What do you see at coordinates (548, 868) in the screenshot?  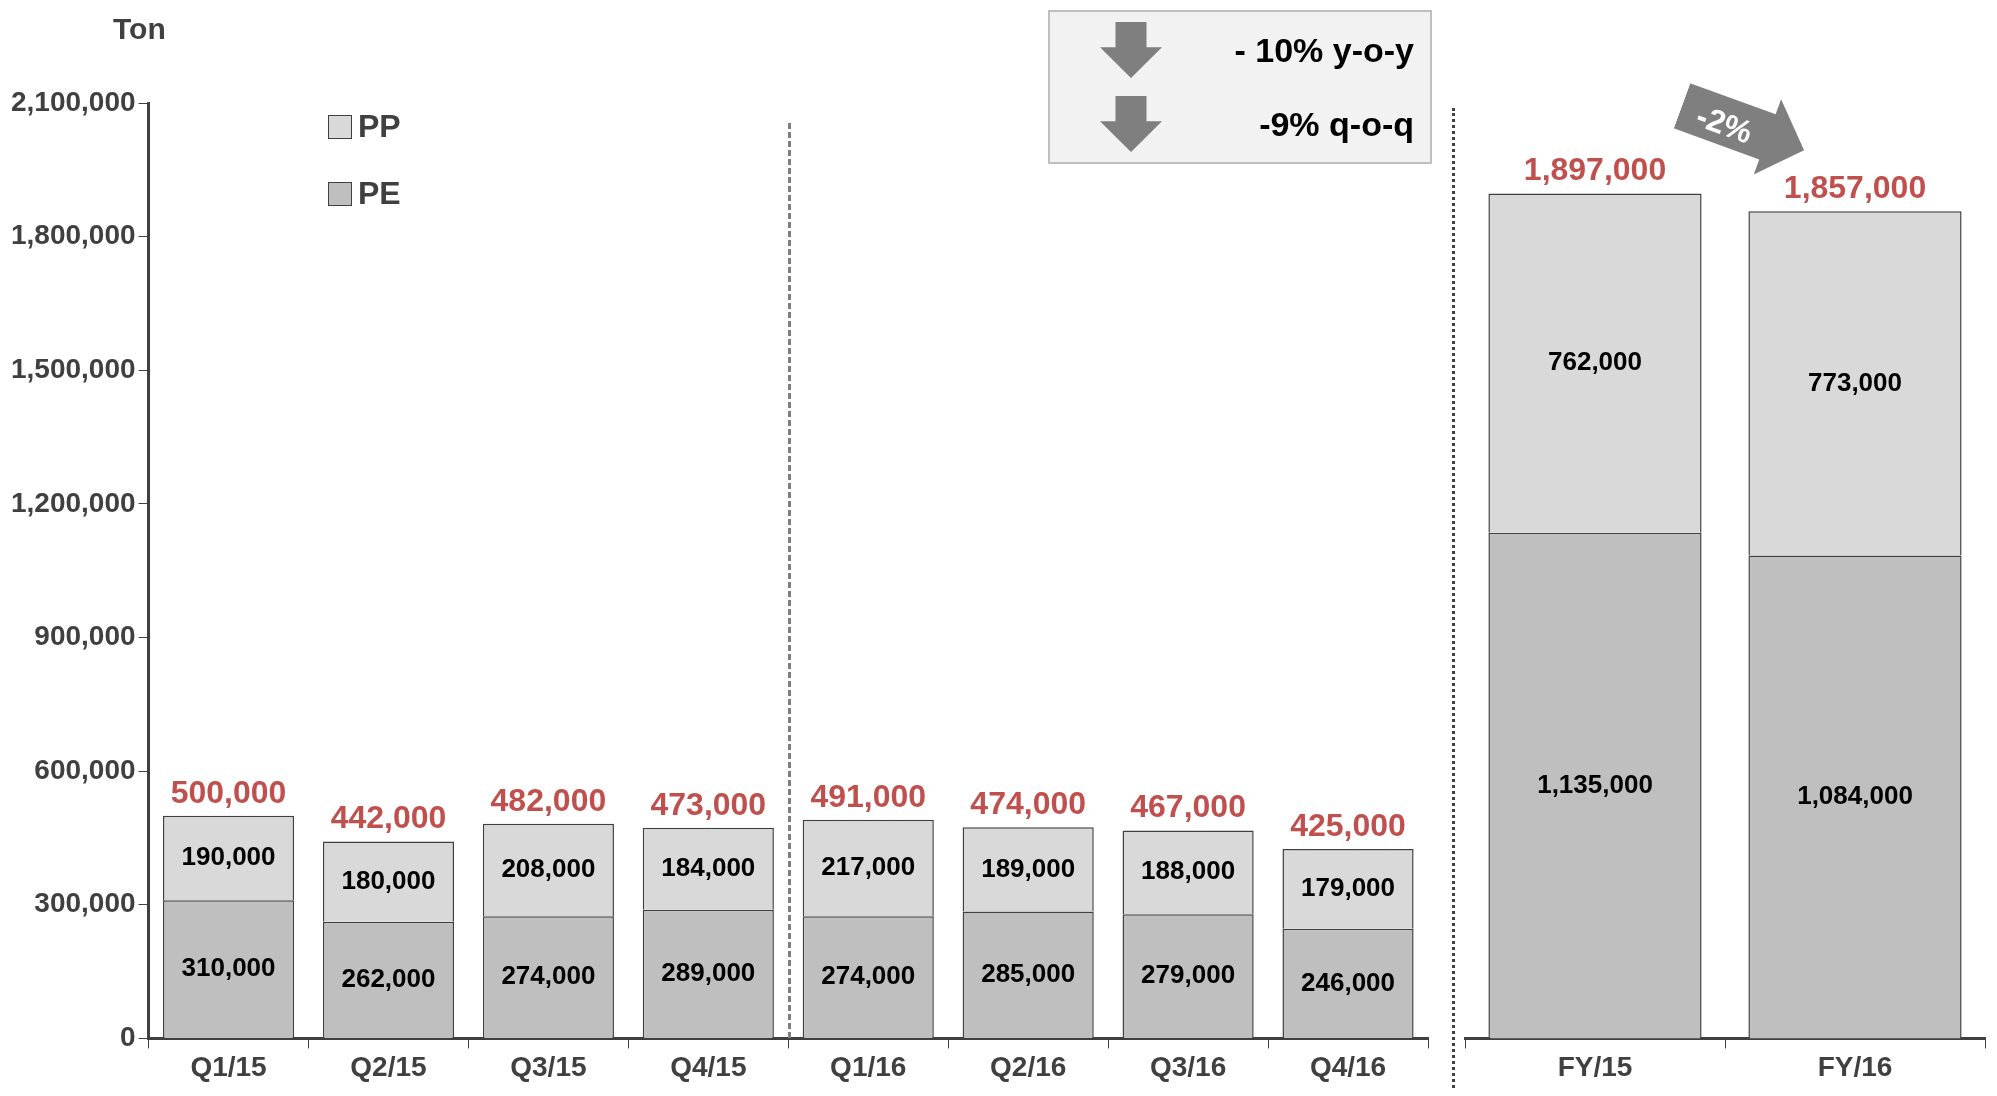 I see `data-label: 208,000` at bounding box center [548, 868].